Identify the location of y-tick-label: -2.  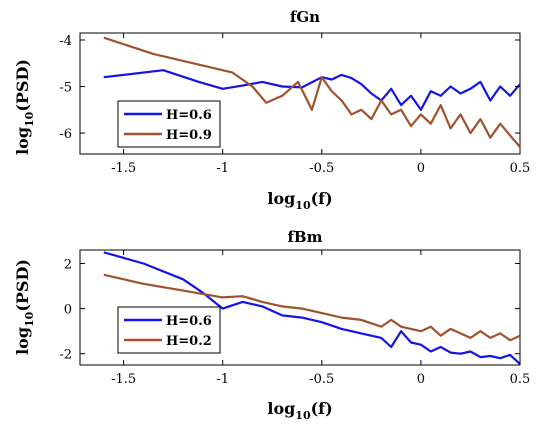
(65, 355).